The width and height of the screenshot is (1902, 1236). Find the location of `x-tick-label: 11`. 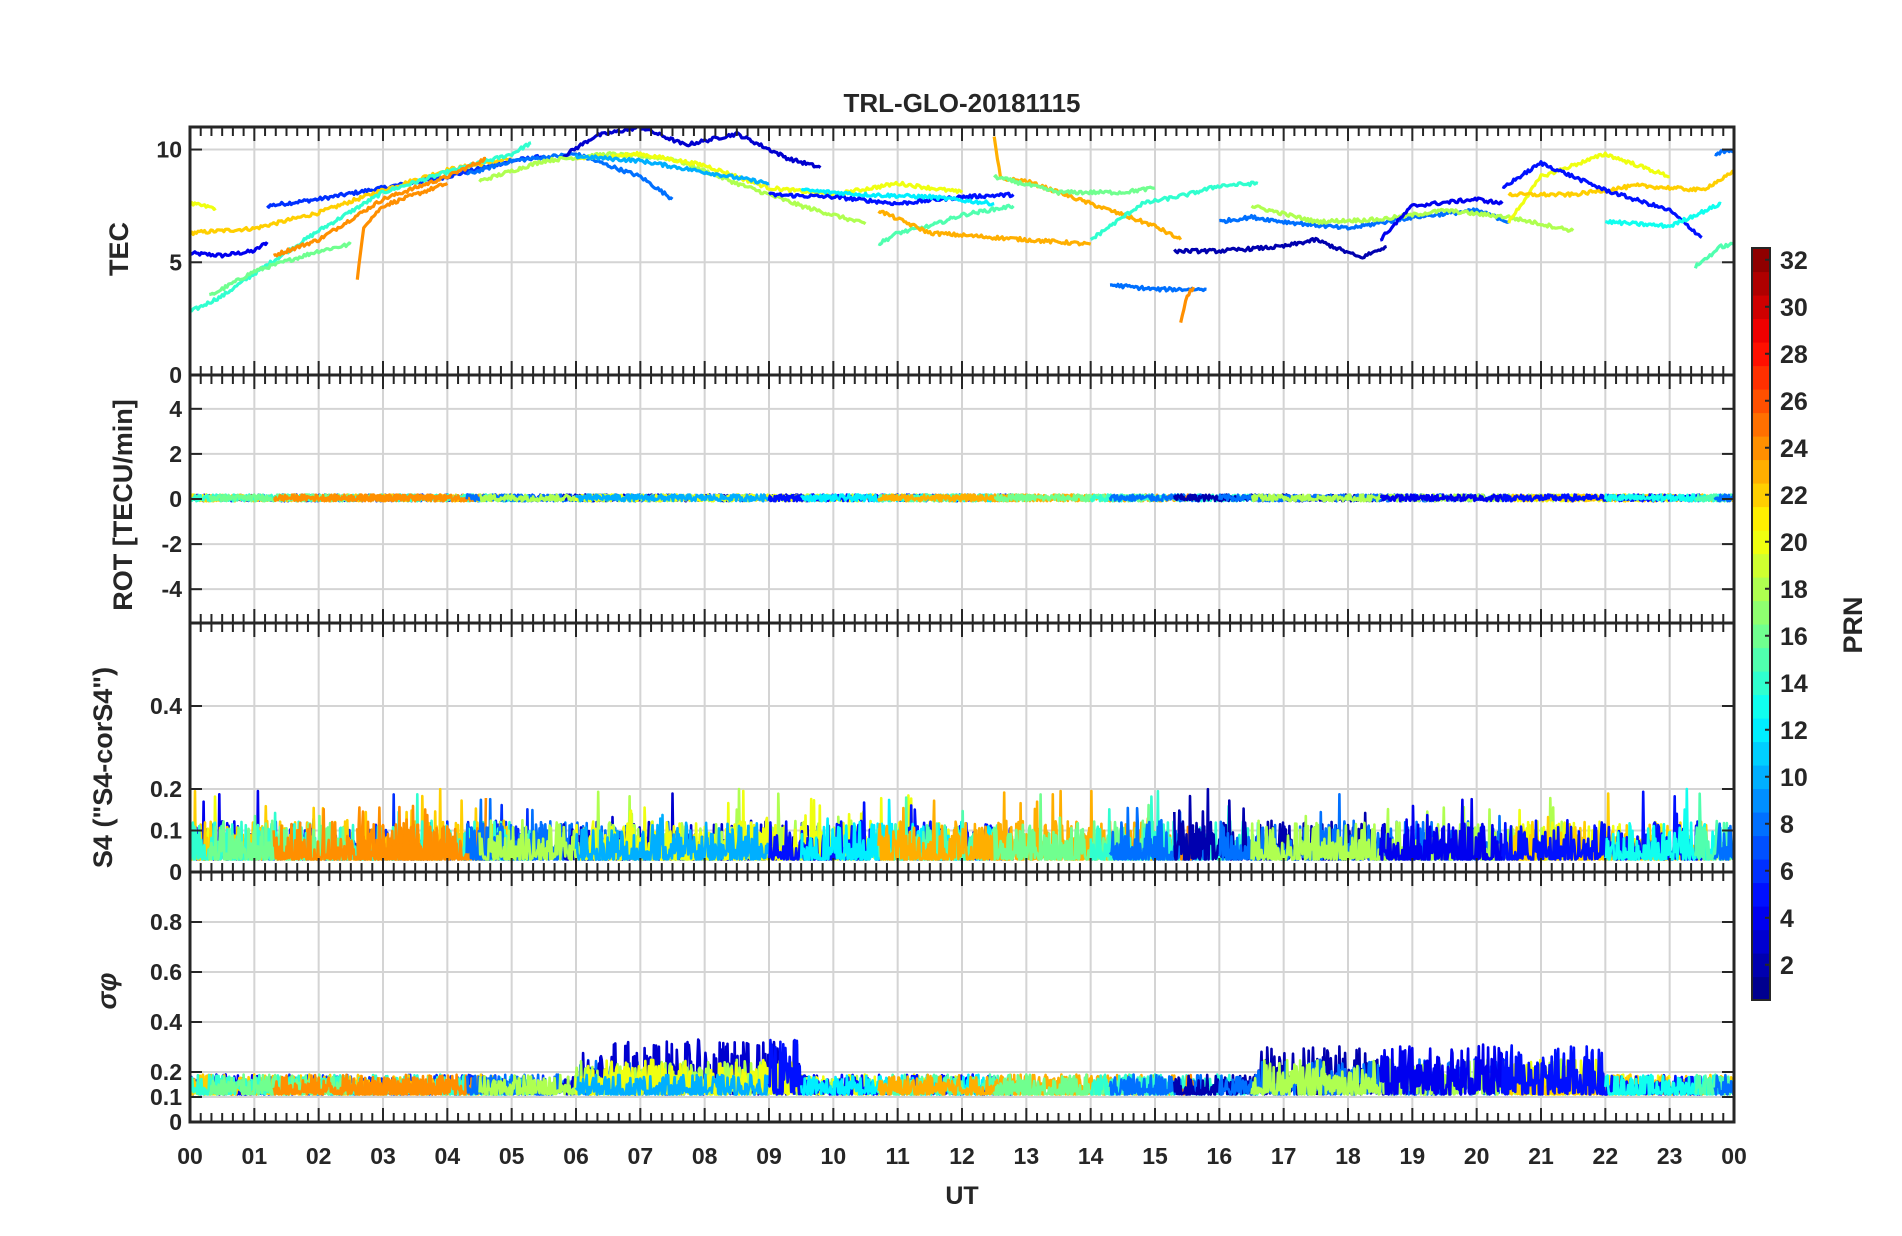

x-tick-label: 11 is located at coordinates (898, 1156).